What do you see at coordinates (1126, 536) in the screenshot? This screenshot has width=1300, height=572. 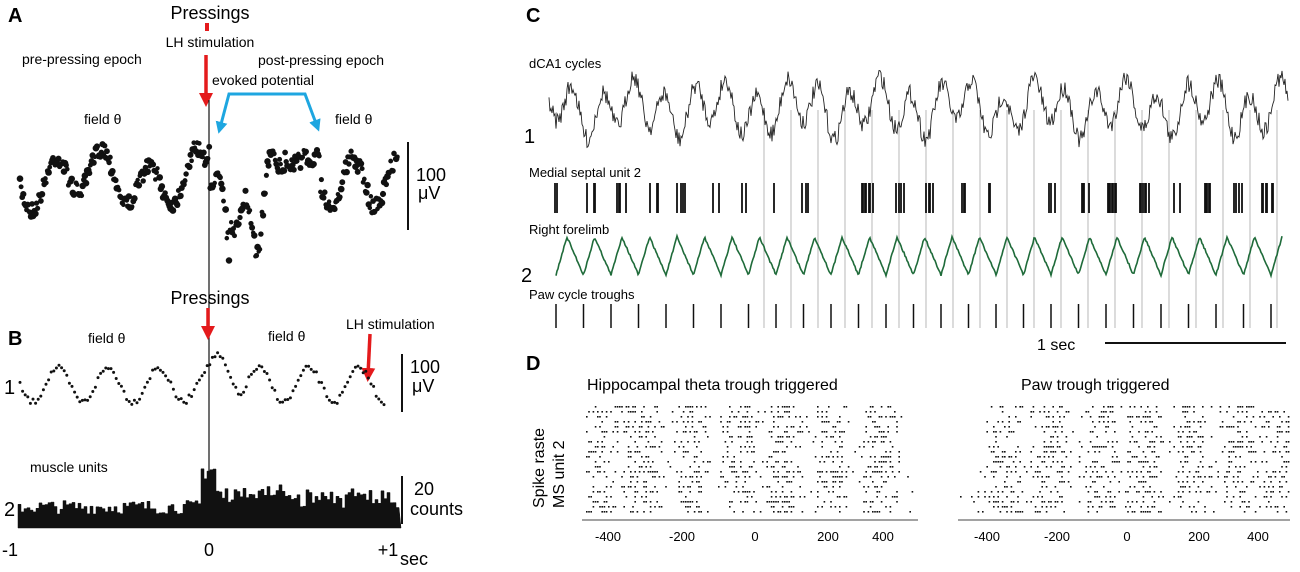 I see `tick-right-0: 0` at bounding box center [1126, 536].